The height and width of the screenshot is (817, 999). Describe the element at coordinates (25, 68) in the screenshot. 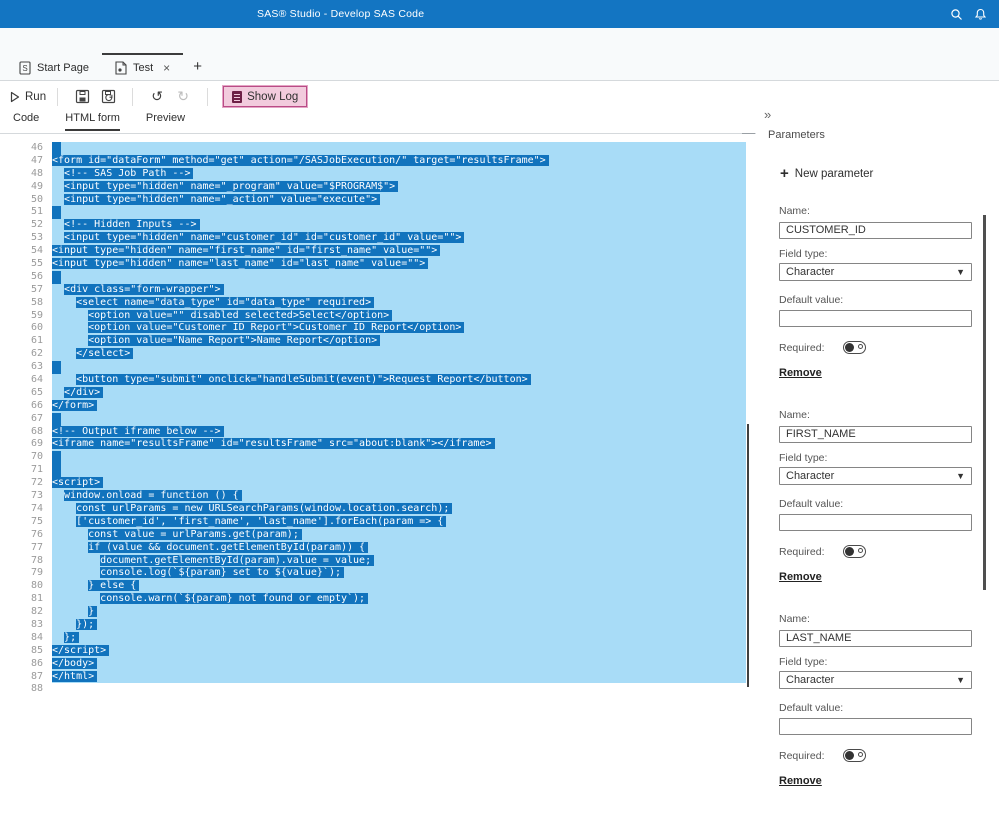

I see `start-page-icon: S` at that location.